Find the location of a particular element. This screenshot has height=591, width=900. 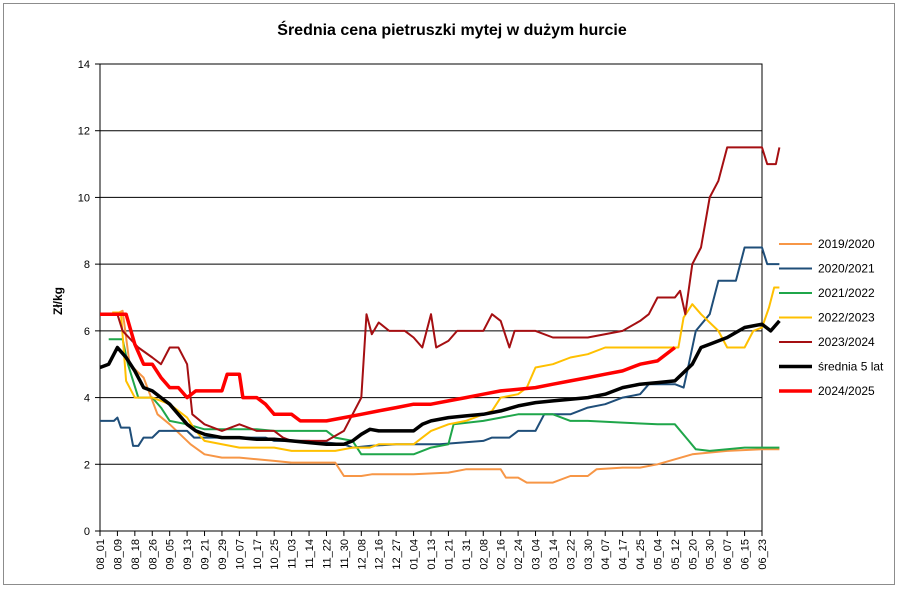

x-tick-label: 03_30 is located at coordinates (589, 554).